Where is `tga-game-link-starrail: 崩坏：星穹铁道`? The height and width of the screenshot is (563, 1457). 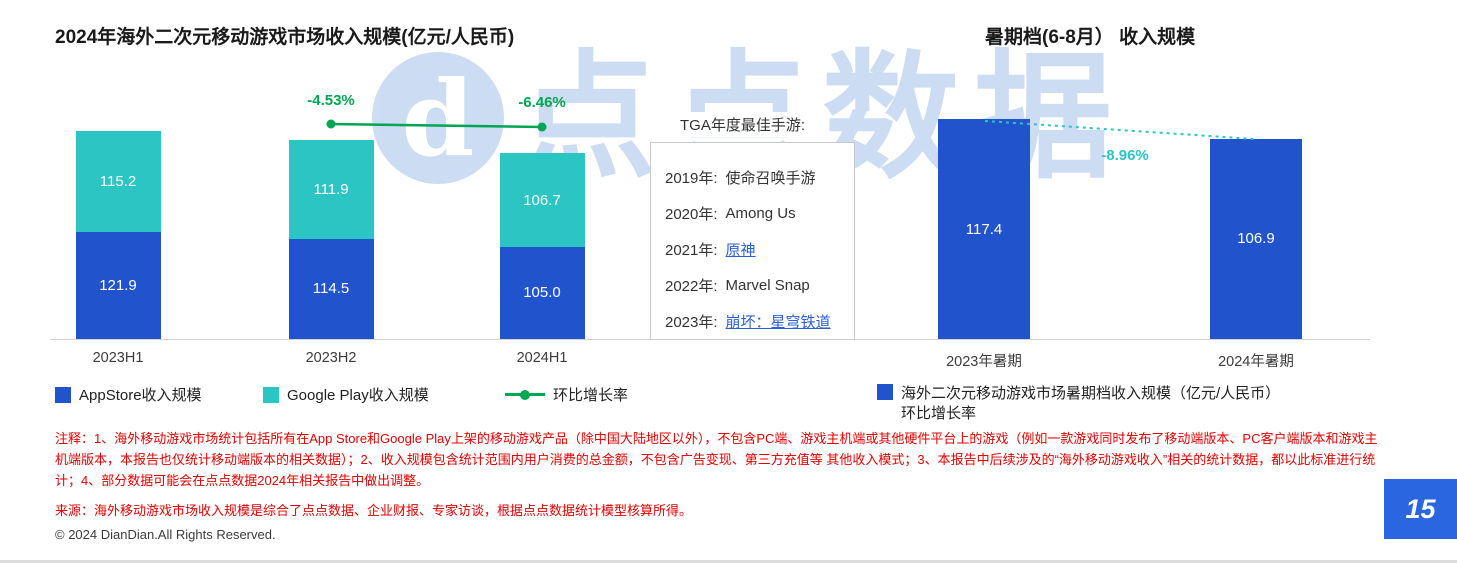
tga-game-link-starrail: 崩坏：星穹铁道 is located at coordinates (778, 322).